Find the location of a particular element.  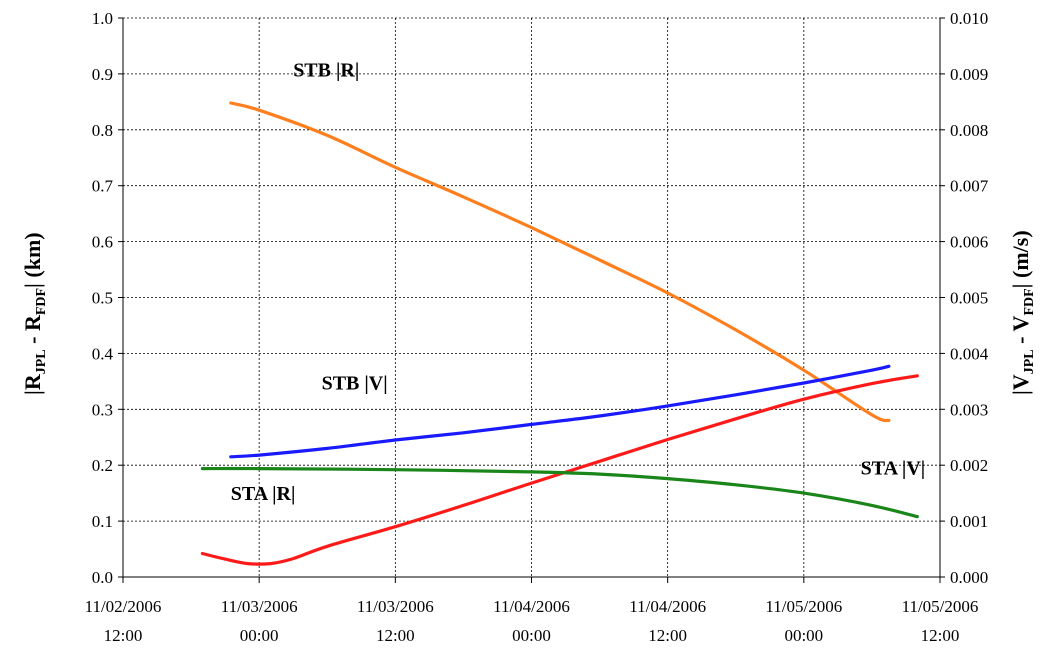

left-tick-label: 0.4 is located at coordinates (103, 353).